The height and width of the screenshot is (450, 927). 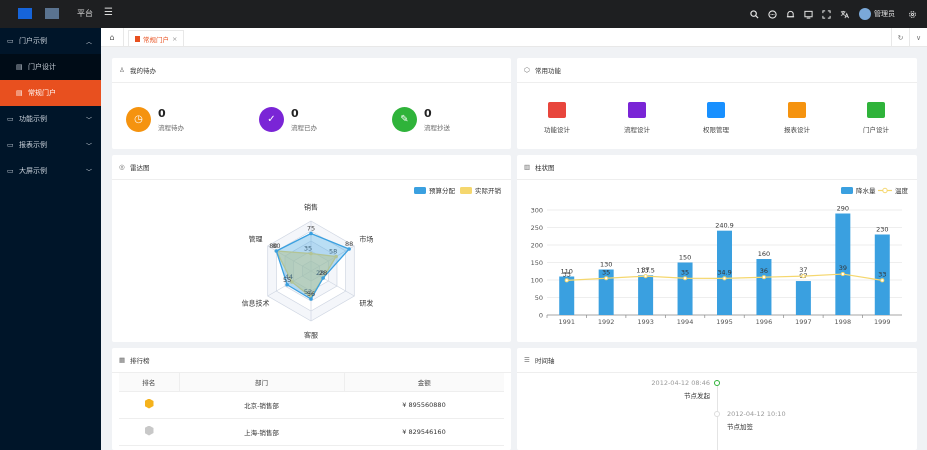 What do you see at coordinates (557, 130) in the screenshot?
I see `func-label: 功能设计` at bounding box center [557, 130].